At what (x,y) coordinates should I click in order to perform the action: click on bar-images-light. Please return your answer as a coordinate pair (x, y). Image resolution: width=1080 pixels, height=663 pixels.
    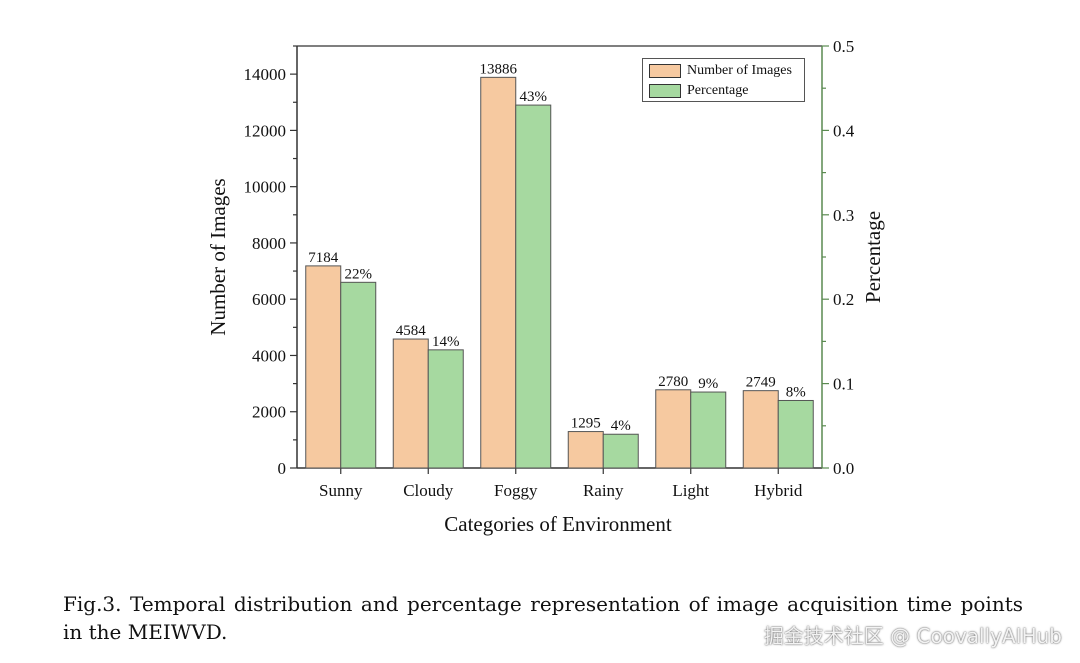
    Looking at the image, I should click on (673, 429).